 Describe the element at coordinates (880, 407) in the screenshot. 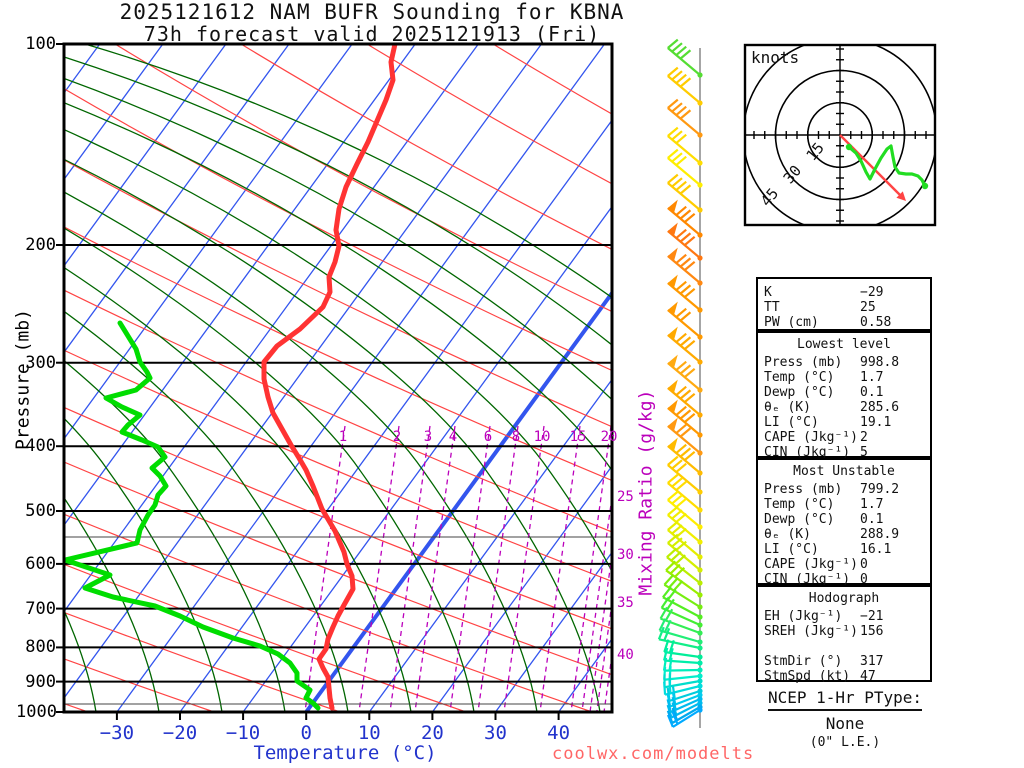

I see `stats-row-value: 285.6` at that location.